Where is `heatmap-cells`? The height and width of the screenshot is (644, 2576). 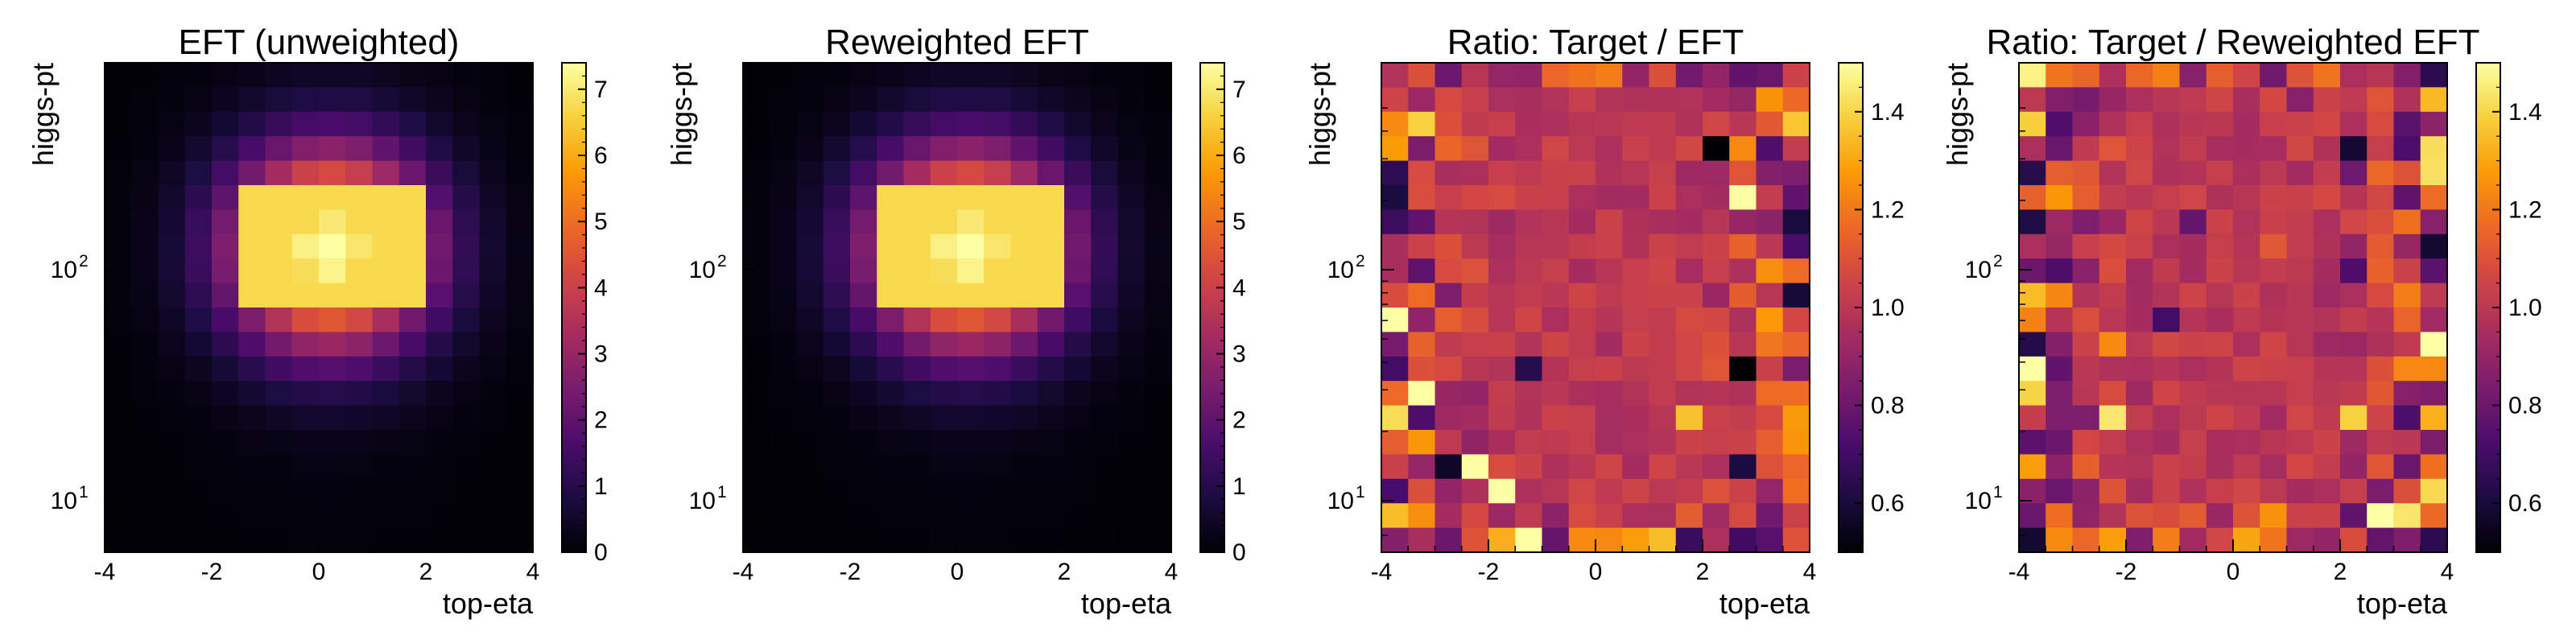
heatmap-cells is located at coordinates (957, 308).